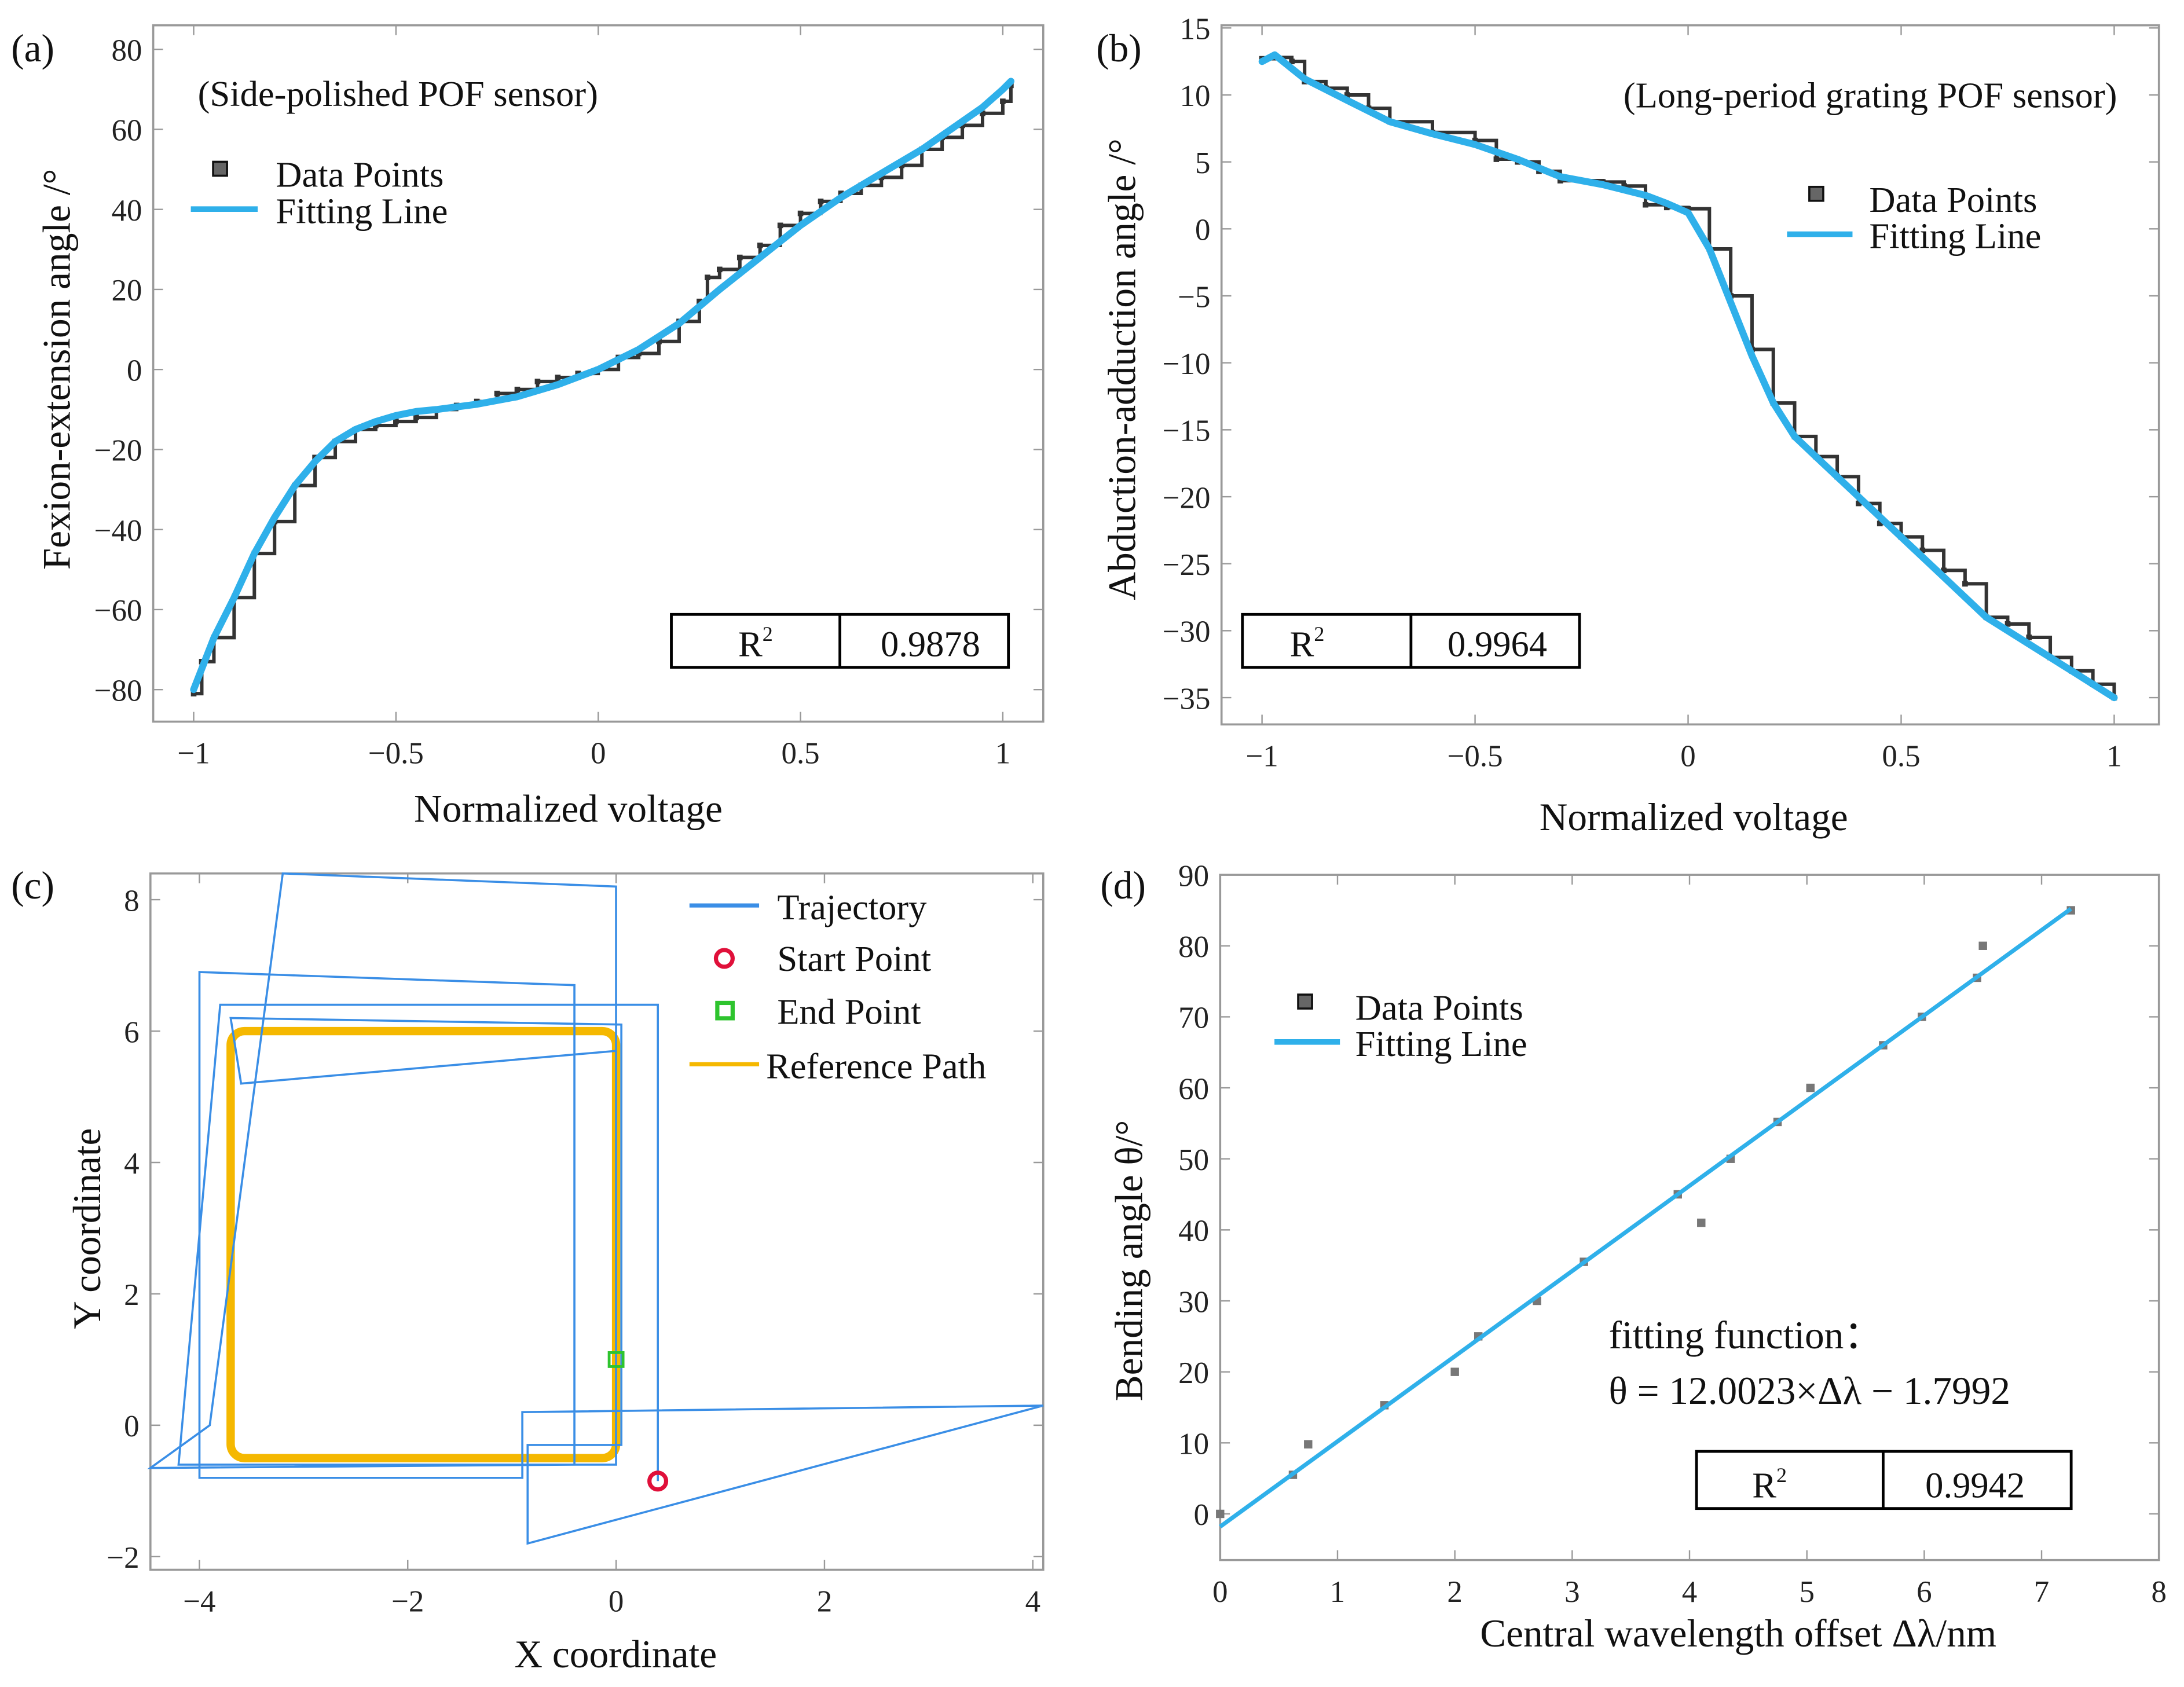 The height and width of the screenshot is (1687, 2184). I want to click on y-tick-label: −15, so click(1187, 431).